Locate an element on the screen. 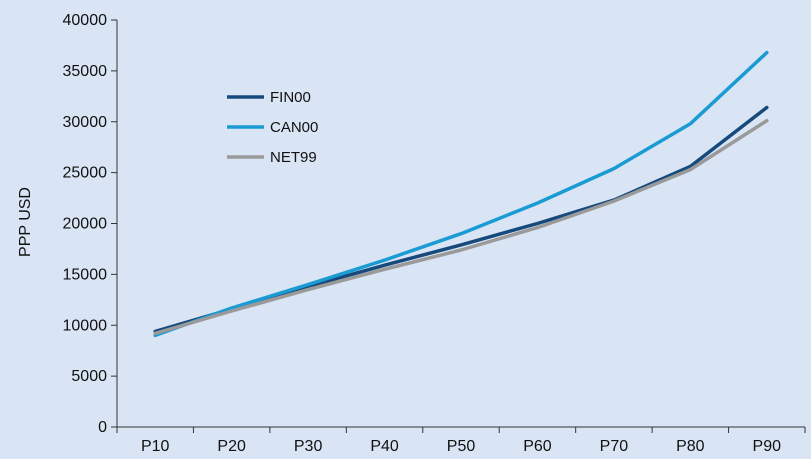 The image size is (811, 459). x-tick-label: P50 is located at coordinates (461, 446).